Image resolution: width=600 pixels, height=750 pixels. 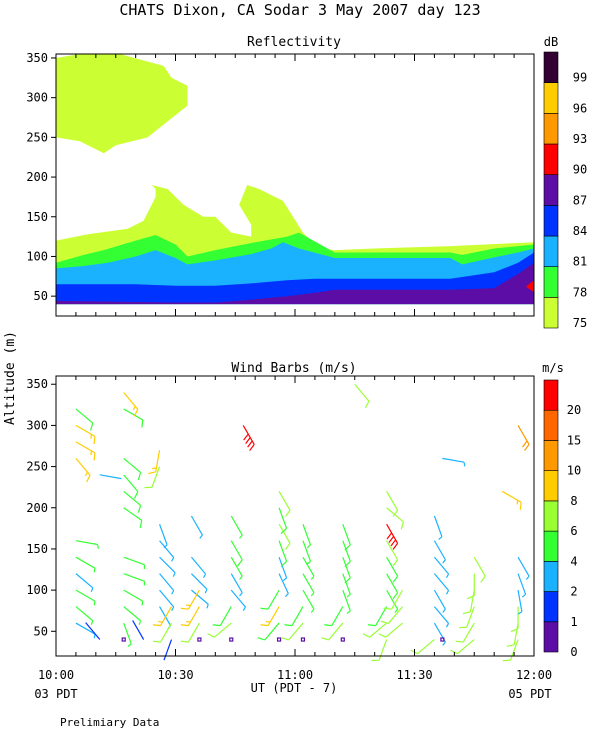 What do you see at coordinates (580, 292) in the screenshot?
I see `reflectivity-colorbar-label: 78` at bounding box center [580, 292].